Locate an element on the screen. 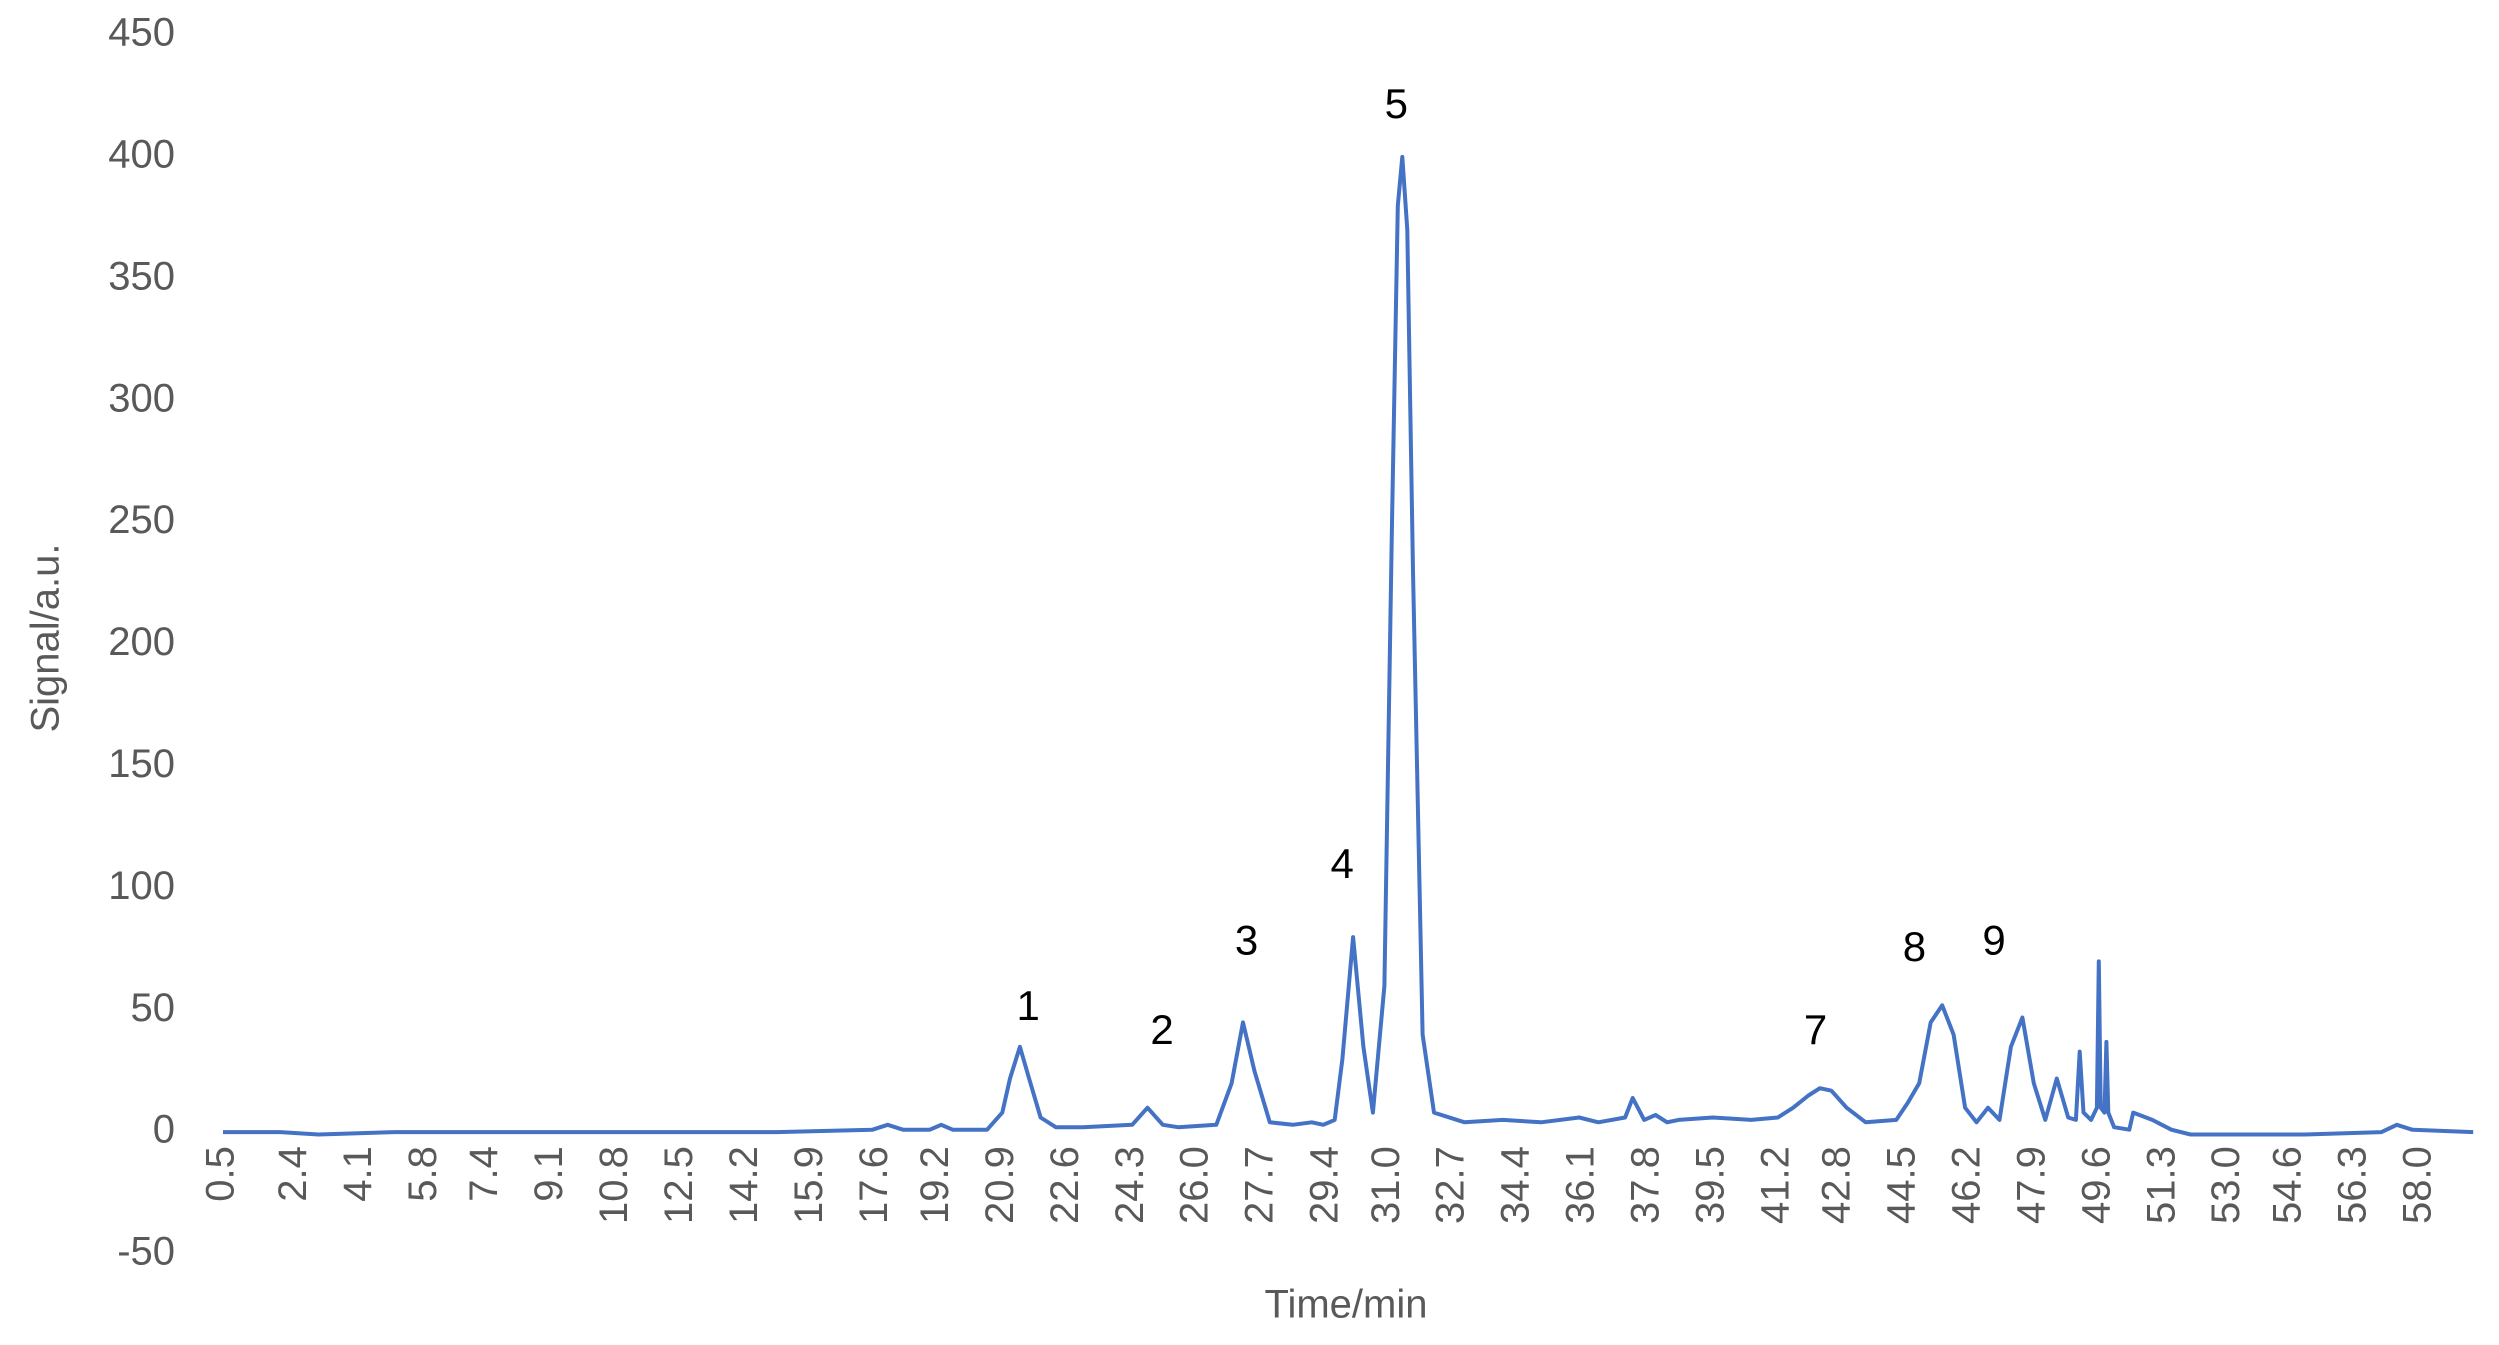 The height and width of the screenshot is (1345, 2499). x-tick-label: 32.7 is located at coordinates (1451, 1185).